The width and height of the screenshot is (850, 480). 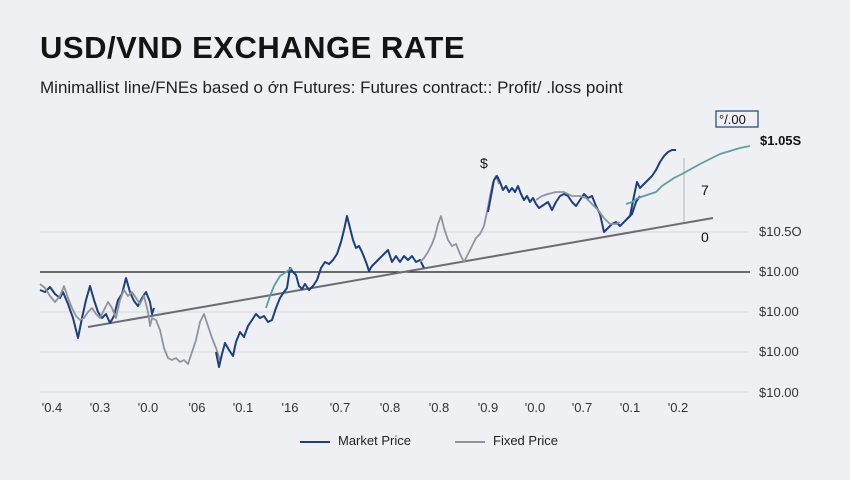 What do you see at coordinates (148, 407) in the screenshot?
I see `x-tick-label-2: '0.0` at bounding box center [148, 407].